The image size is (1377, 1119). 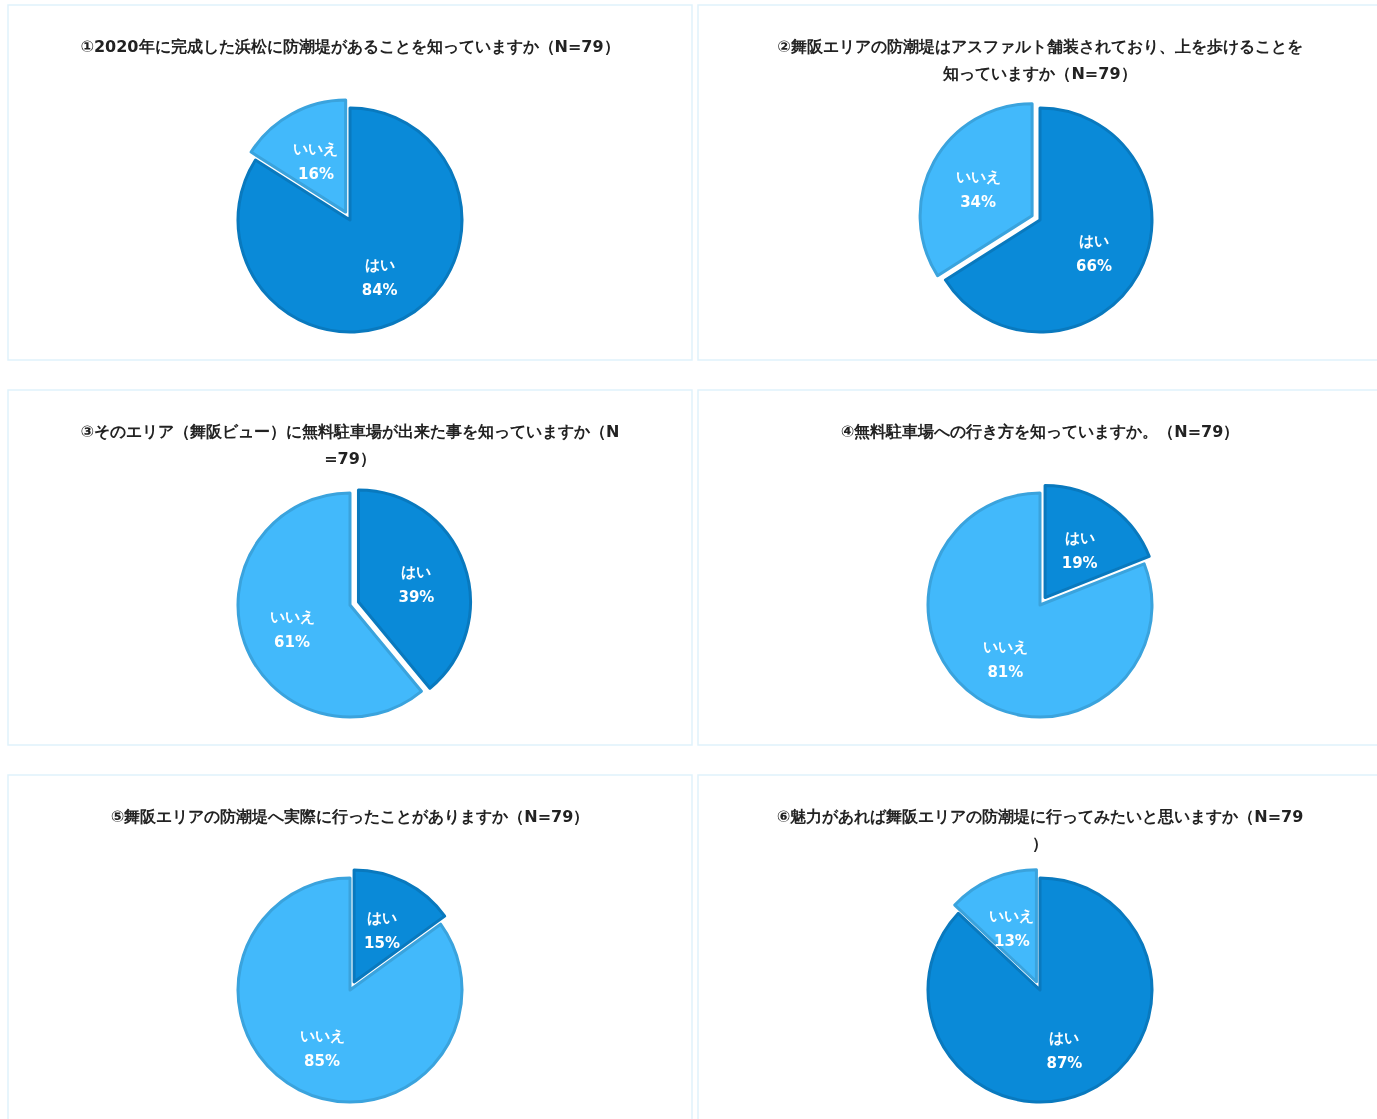 What do you see at coordinates (316, 174) in the screenshot?
I see `data-label: 16%` at bounding box center [316, 174].